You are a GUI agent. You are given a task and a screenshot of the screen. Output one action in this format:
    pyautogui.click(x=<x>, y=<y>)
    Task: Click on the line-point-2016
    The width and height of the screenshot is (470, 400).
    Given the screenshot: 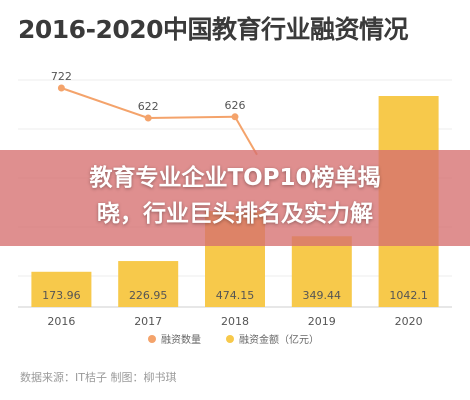 What is the action you would take?
    pyautogui.click(x=61, y=88)
    